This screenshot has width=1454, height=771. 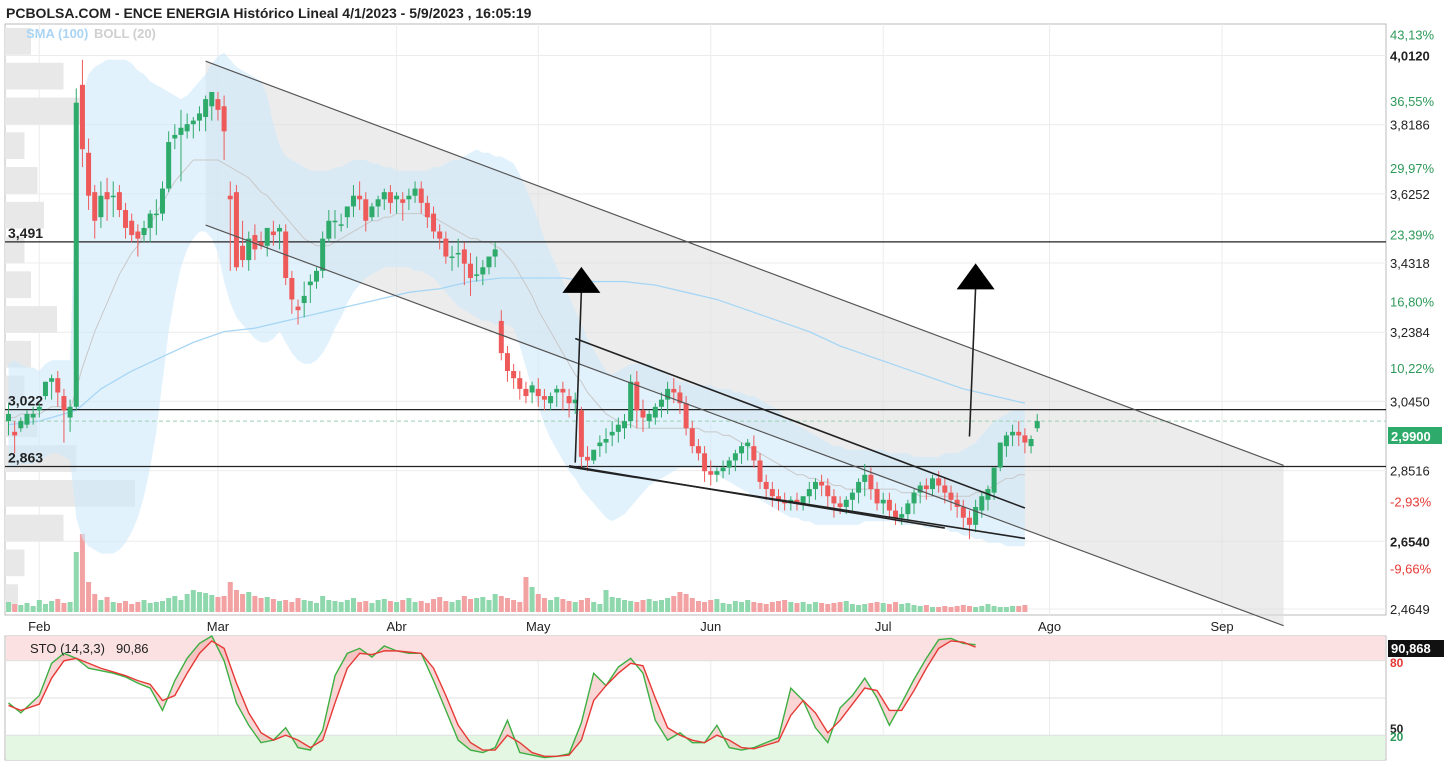 What do you see at coordinates (1416, 648) in the screenshot?
I see `sto-badge` at bounding box center [1416, 648].